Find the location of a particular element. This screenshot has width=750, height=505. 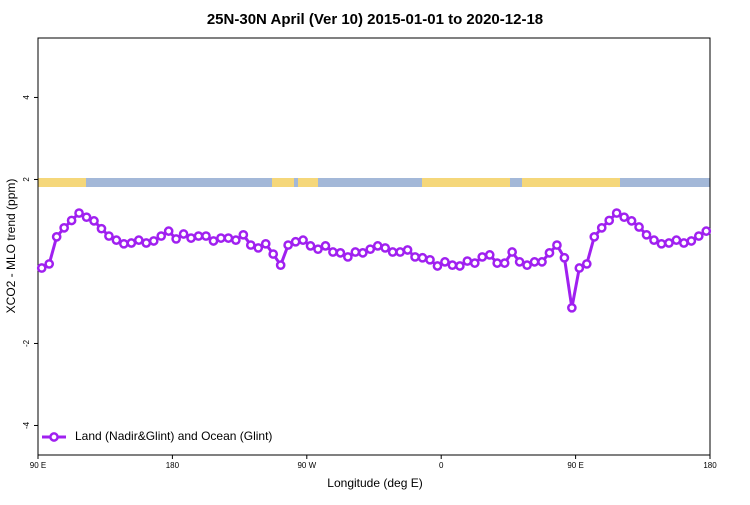

map-strip is located at coordinates (374, 182).